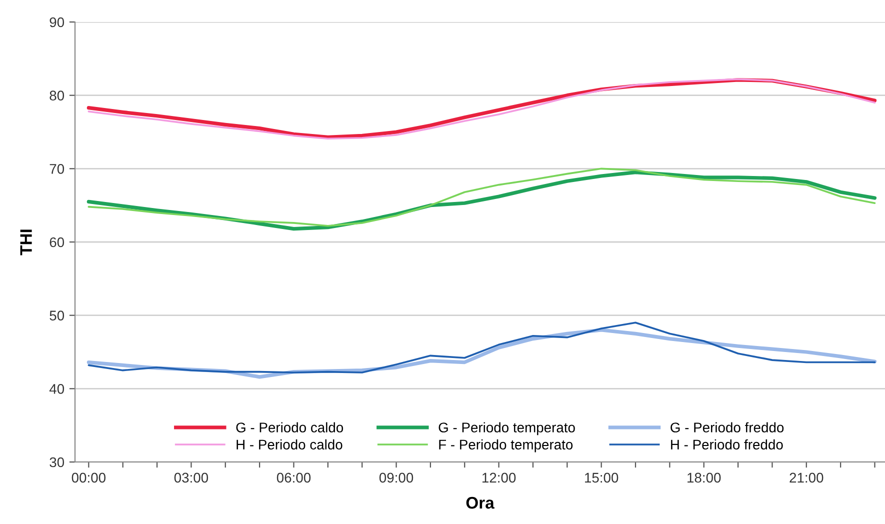 This screenshot has height=524, width=885. What do you see at coordinates (293, 477) in the screenshot?
I see `x-tick-label: 06:00` at bounding box center [293, 477].